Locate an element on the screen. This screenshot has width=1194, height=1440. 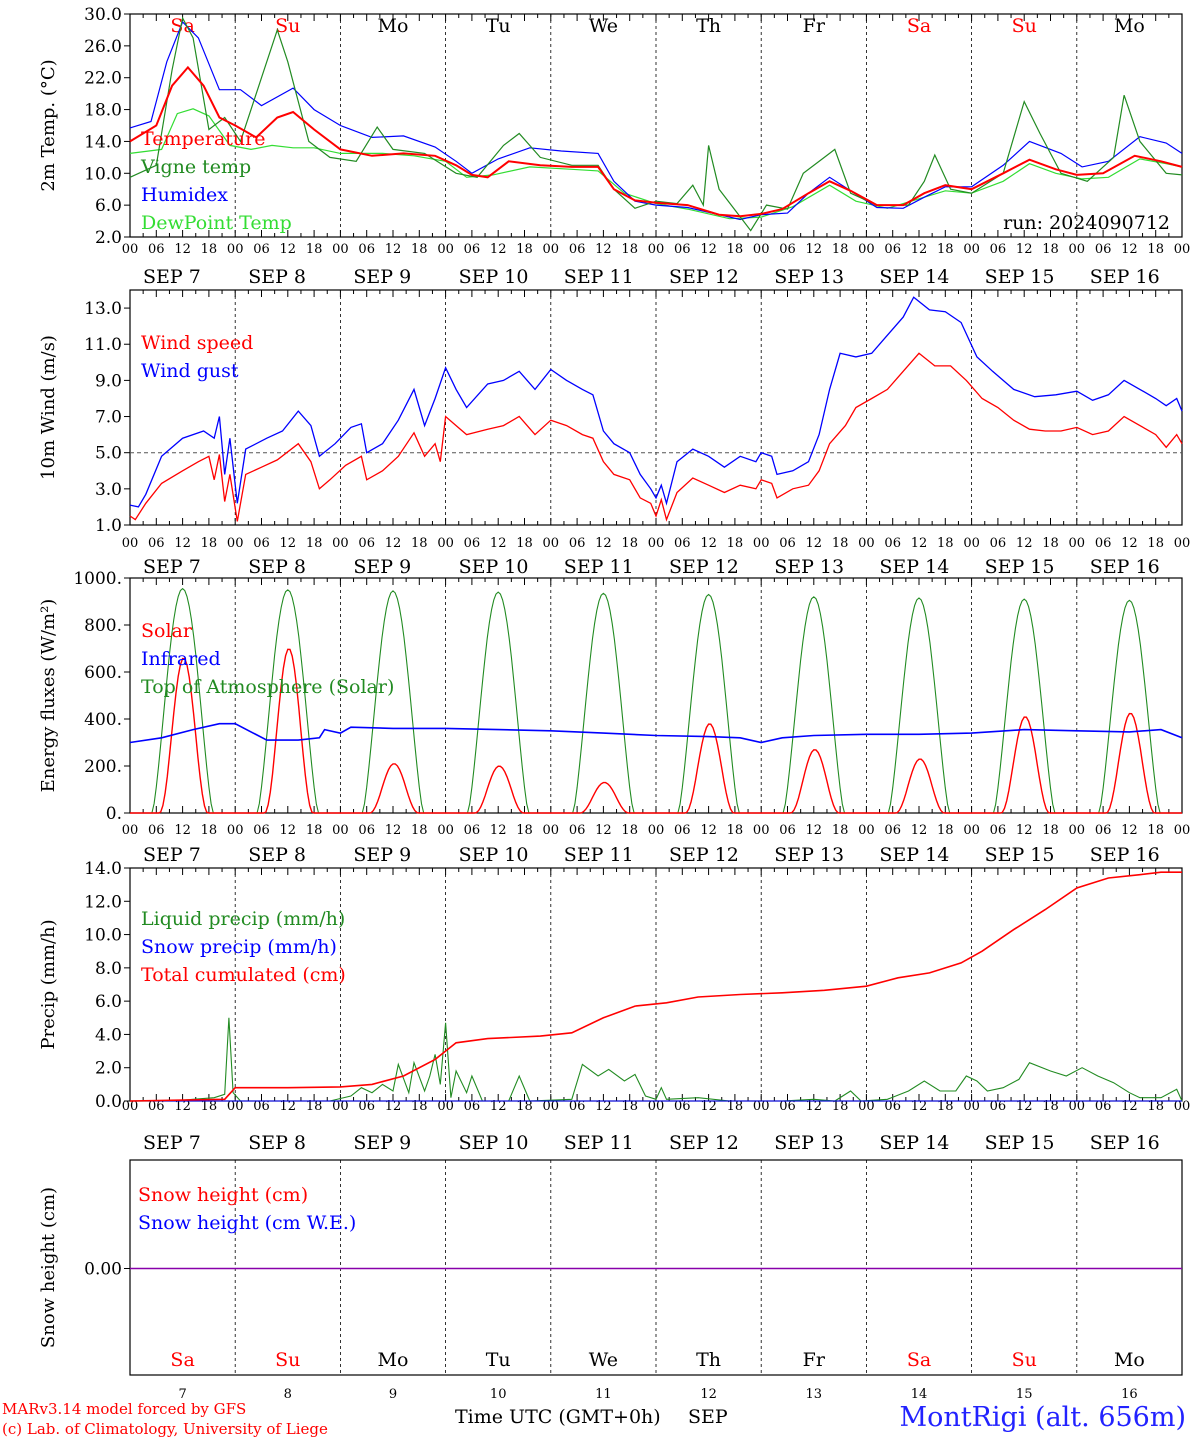
day-number-label: 8 is located at coordinates (288, 1393).